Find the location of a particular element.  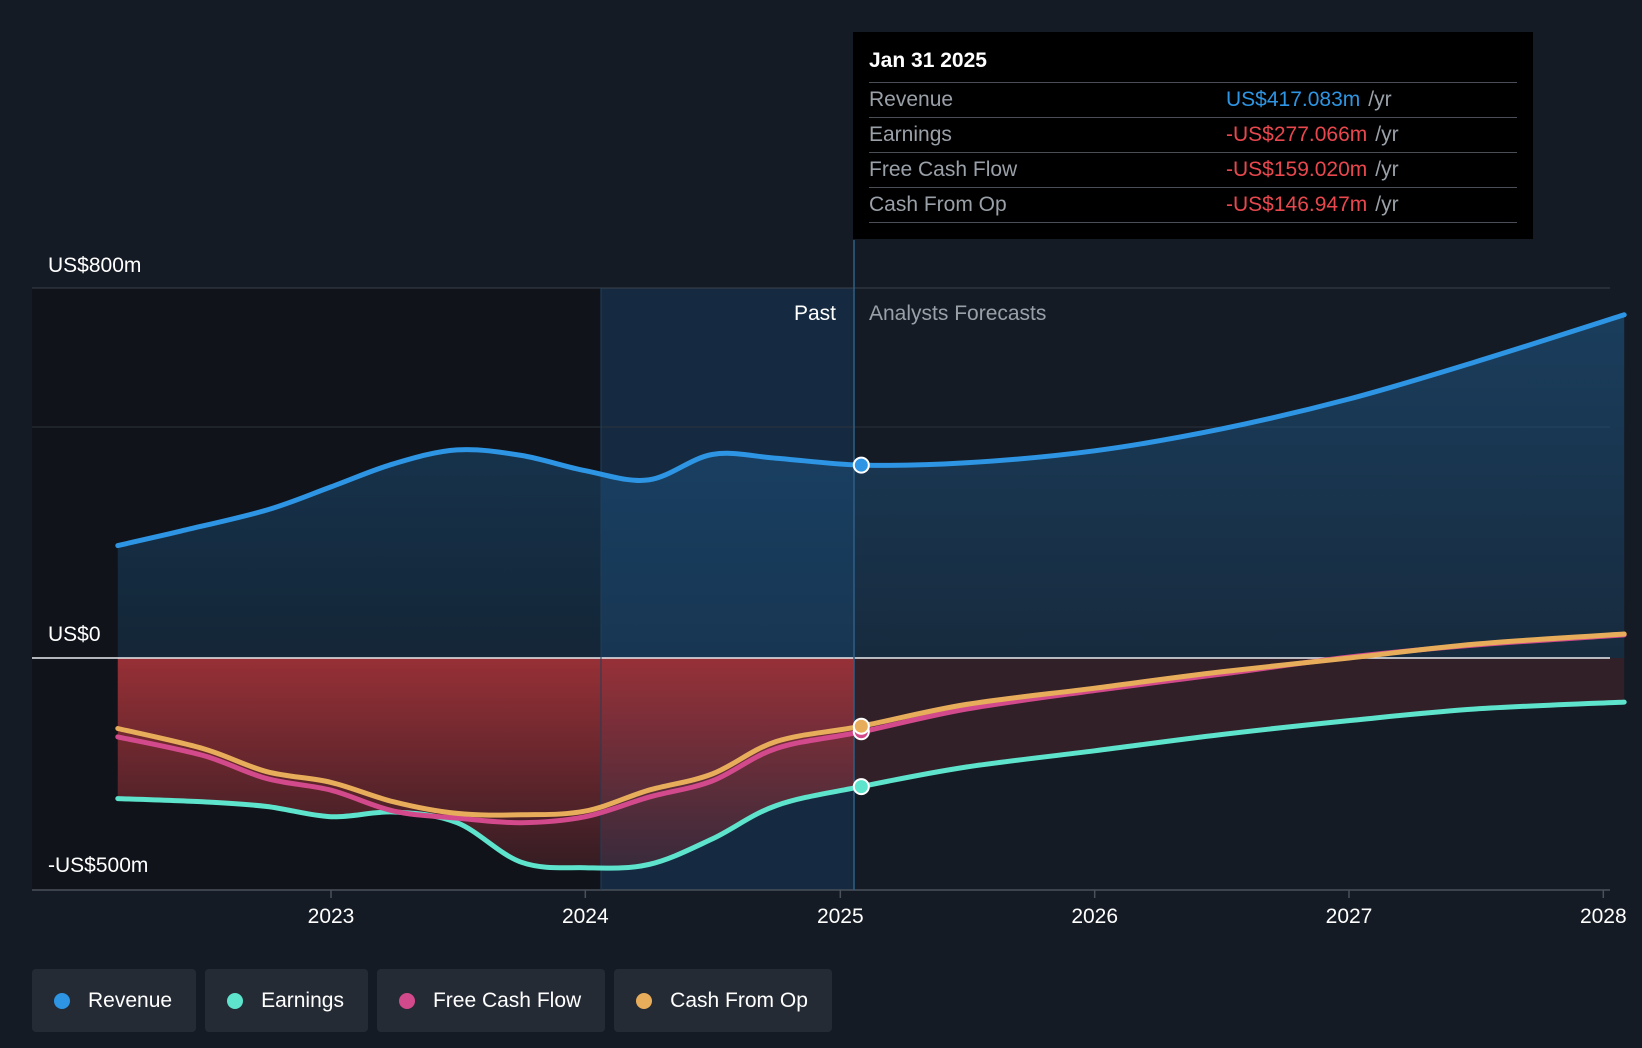

x-tick-label: 2024 is located at coordinates (585, 916).